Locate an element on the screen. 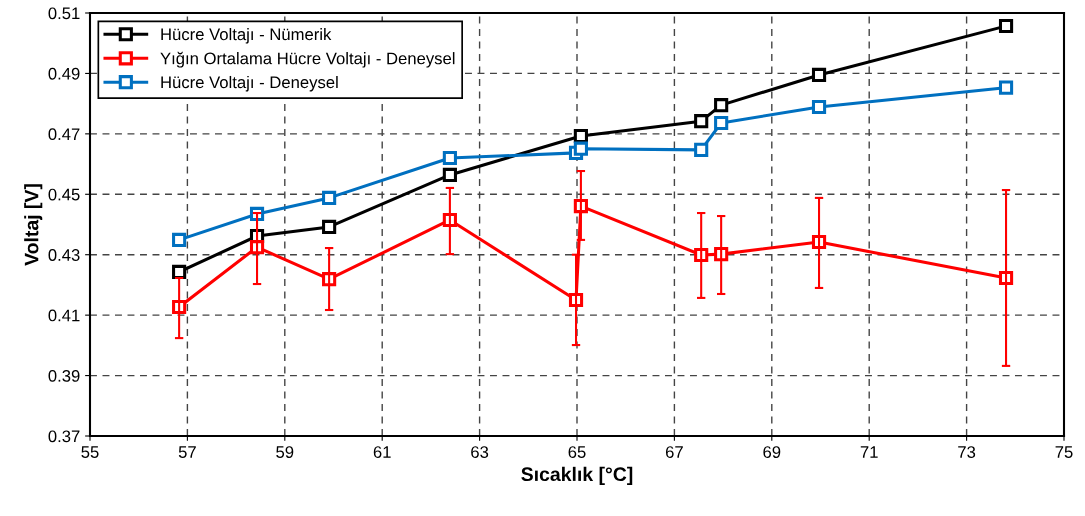 This screenshot has width=1085, height=516. x-tick-label: 59 is located at coordinates (285, 452).